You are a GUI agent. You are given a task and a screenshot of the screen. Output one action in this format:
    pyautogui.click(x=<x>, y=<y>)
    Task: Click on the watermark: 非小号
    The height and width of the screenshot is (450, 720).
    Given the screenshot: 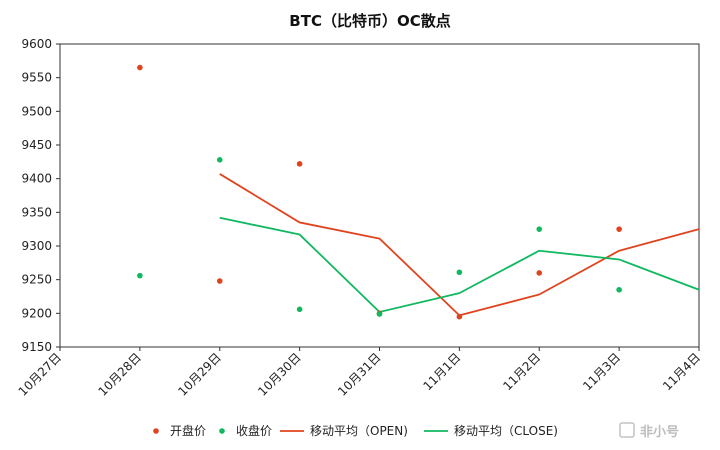 What is the action you would take?
    pyautogui.click(x=649, y=431)
    